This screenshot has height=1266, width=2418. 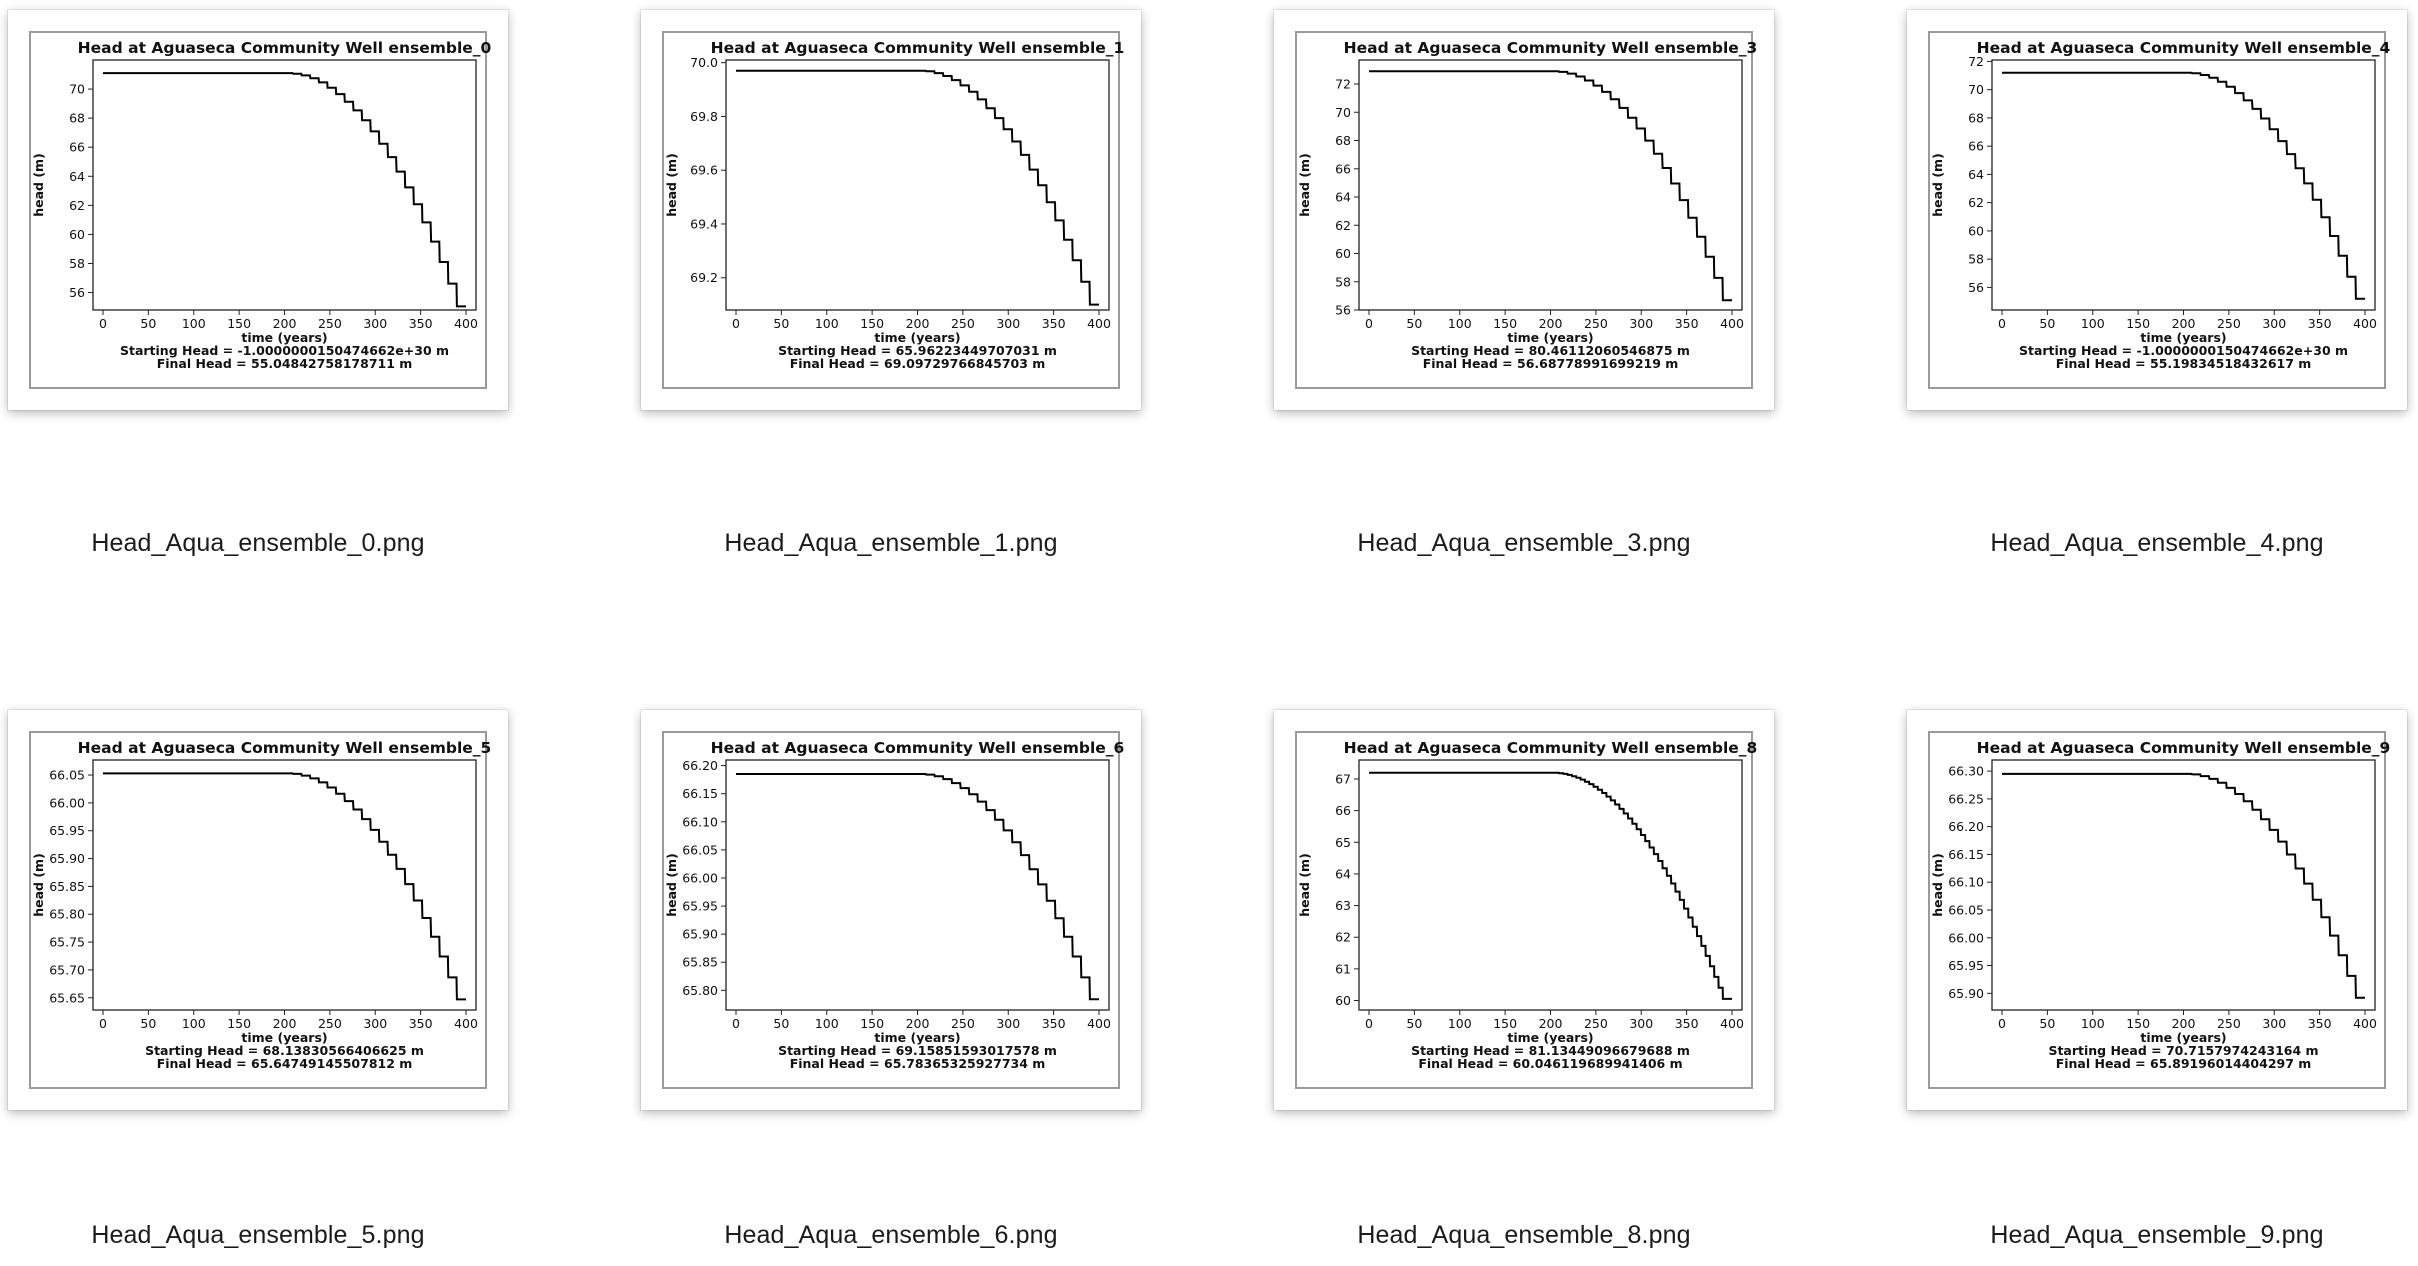 I want to click on file-name-label: Head_Aqua_ensemble_5.png, so click(x=258, y=1235).